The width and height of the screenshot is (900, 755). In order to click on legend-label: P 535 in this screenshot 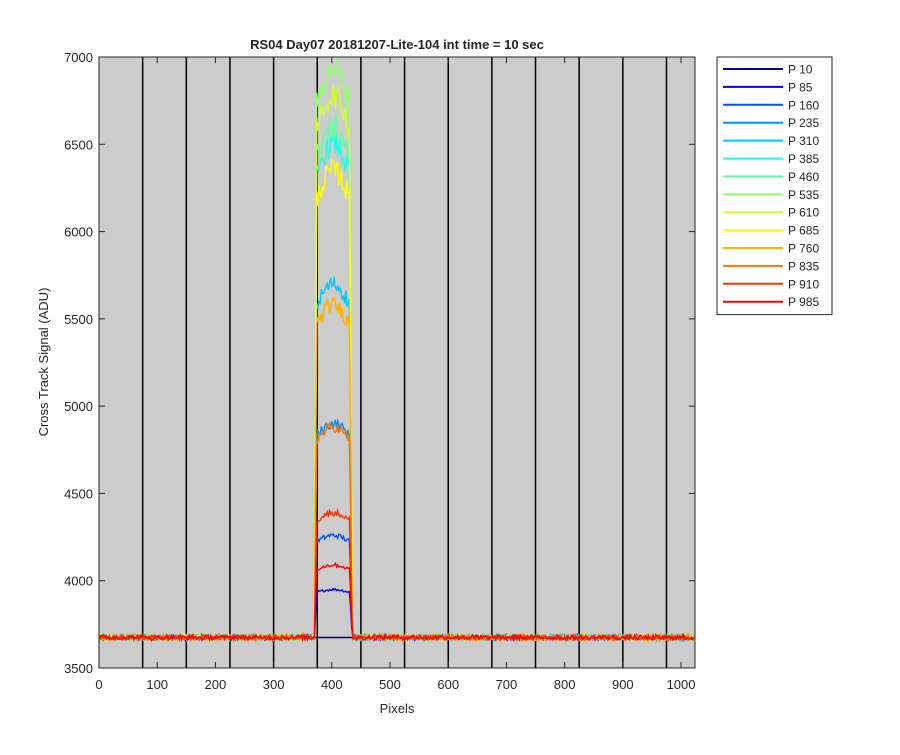, I will do `click(803, 195)`.